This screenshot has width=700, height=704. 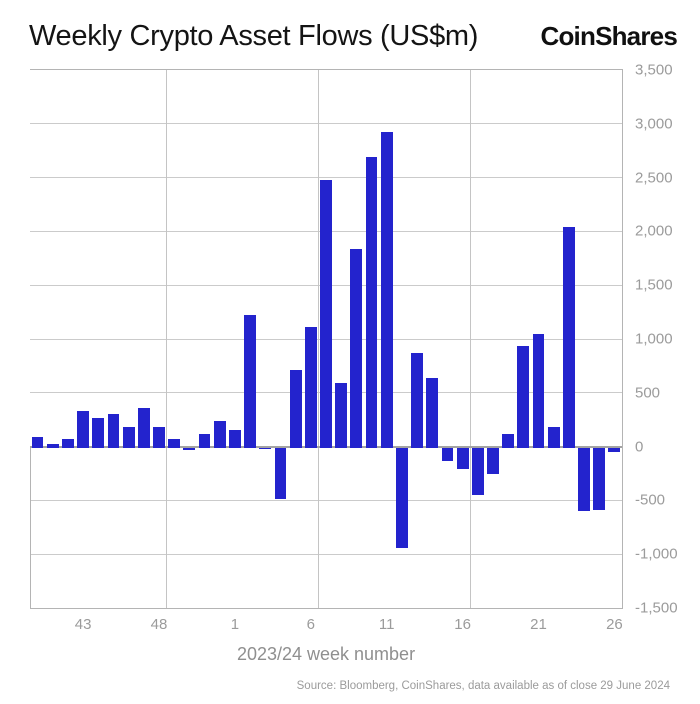 What do you see at coordinates (609, 36) in the screenshot?
I see `coinshares-logo: CoinShares` at bounding box center [609, 36].